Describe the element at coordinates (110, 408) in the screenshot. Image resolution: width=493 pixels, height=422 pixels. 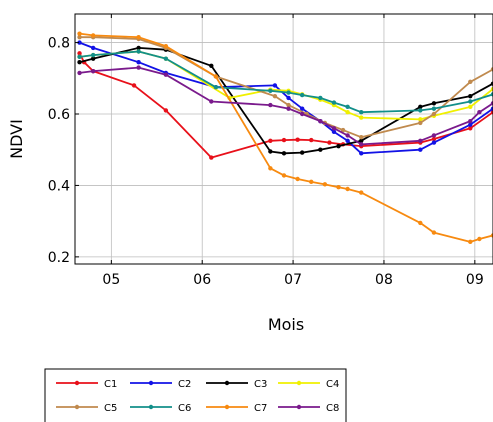
I see `legend-label-c5: C5` at that location.